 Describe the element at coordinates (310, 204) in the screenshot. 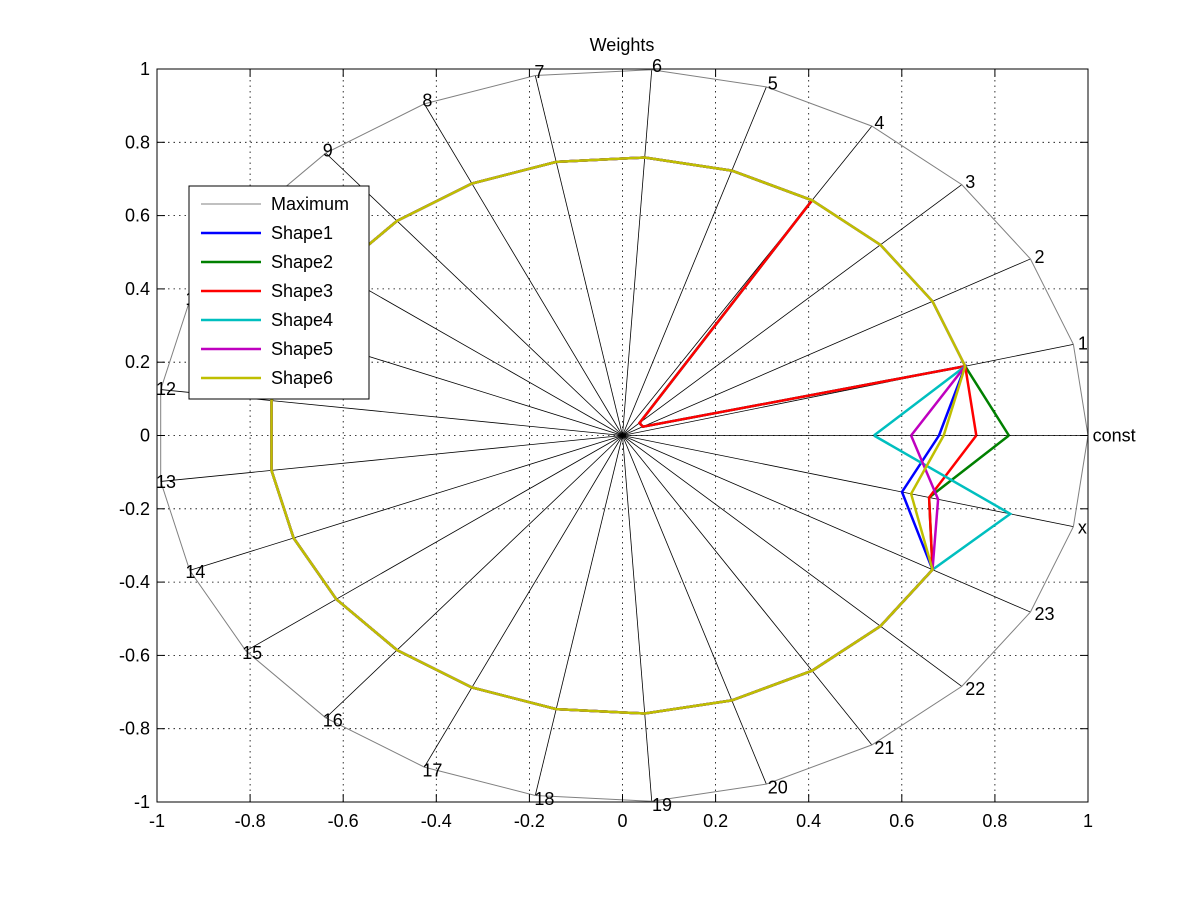

I see `legend-label: Maximum` at that location.